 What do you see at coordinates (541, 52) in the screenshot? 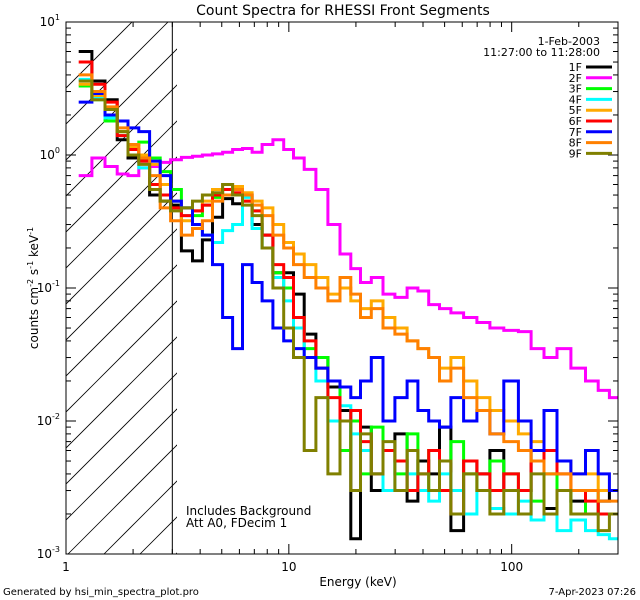
I see `observation-time-range: 11:27:00 to 11:28:00` at bounding box center [541, 52].